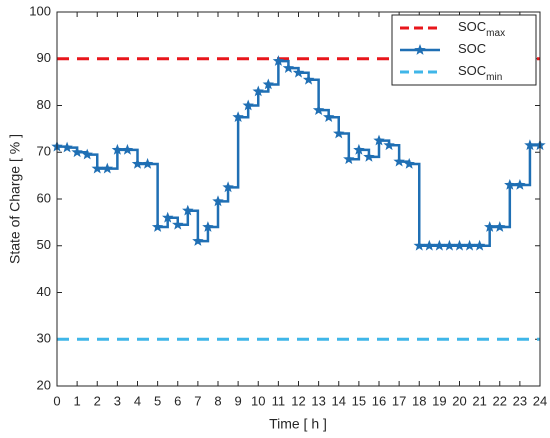 The image size is (550, 438). What do you see at coordinates (459, 400) in the screenshot?
I see `x-tick-label: 20` at bounding box center [459, 400].